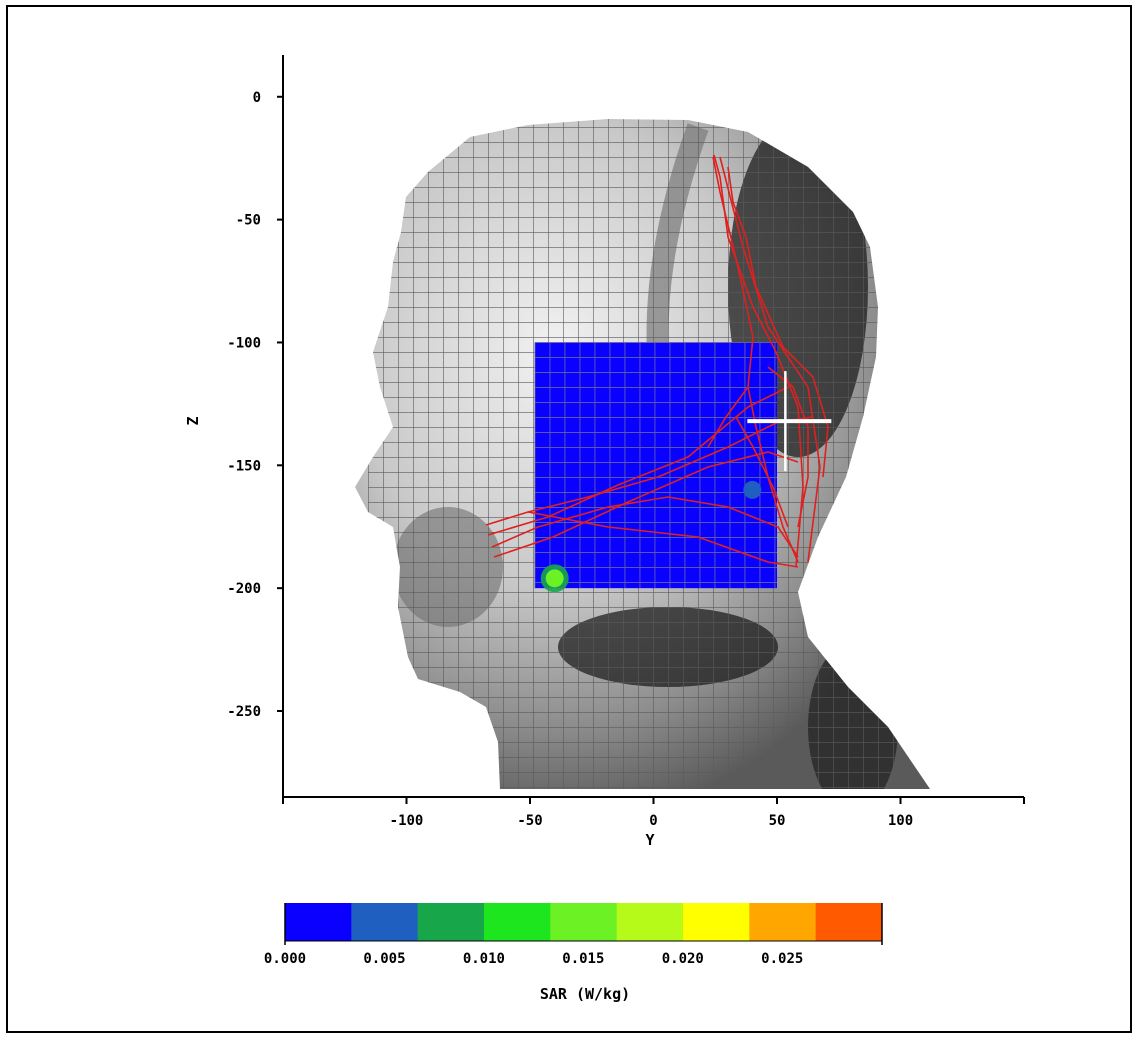 The height and width of the screenshot is (1040, 1141). Describe the element at coordinates (244, 589) in the screenshot. I see `y-tick-label: -200` at that location.